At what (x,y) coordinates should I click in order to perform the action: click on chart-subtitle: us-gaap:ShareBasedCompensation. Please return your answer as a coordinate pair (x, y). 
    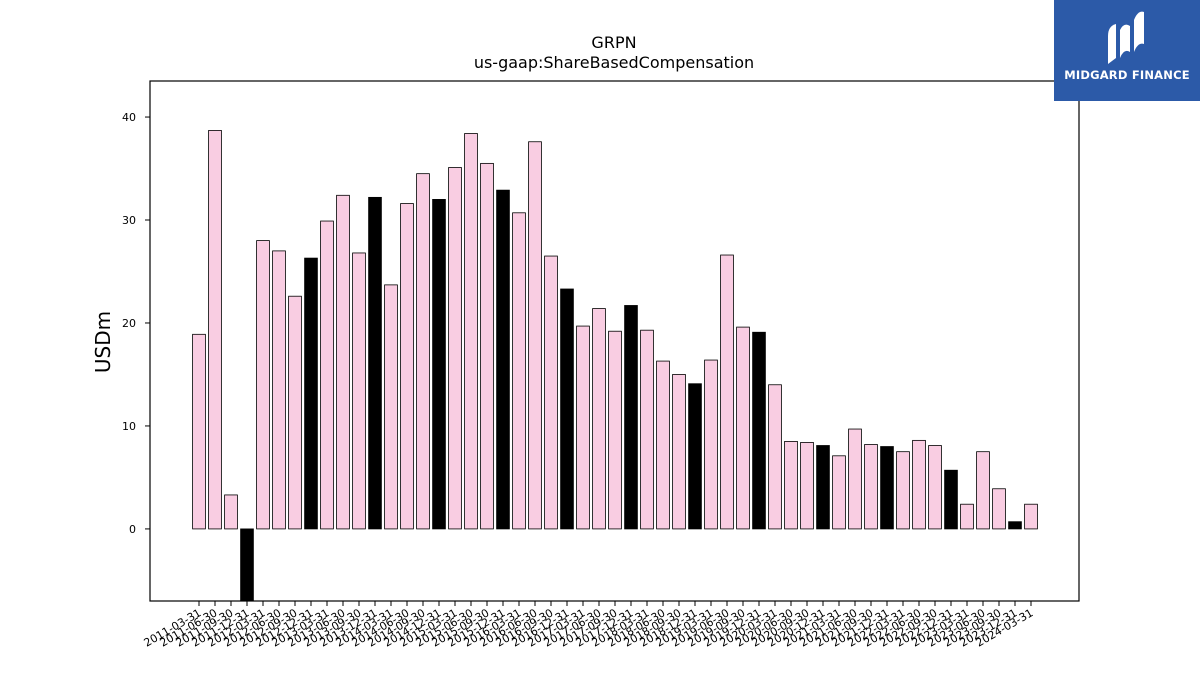
    Looking at the image, I should click on (614, 62).